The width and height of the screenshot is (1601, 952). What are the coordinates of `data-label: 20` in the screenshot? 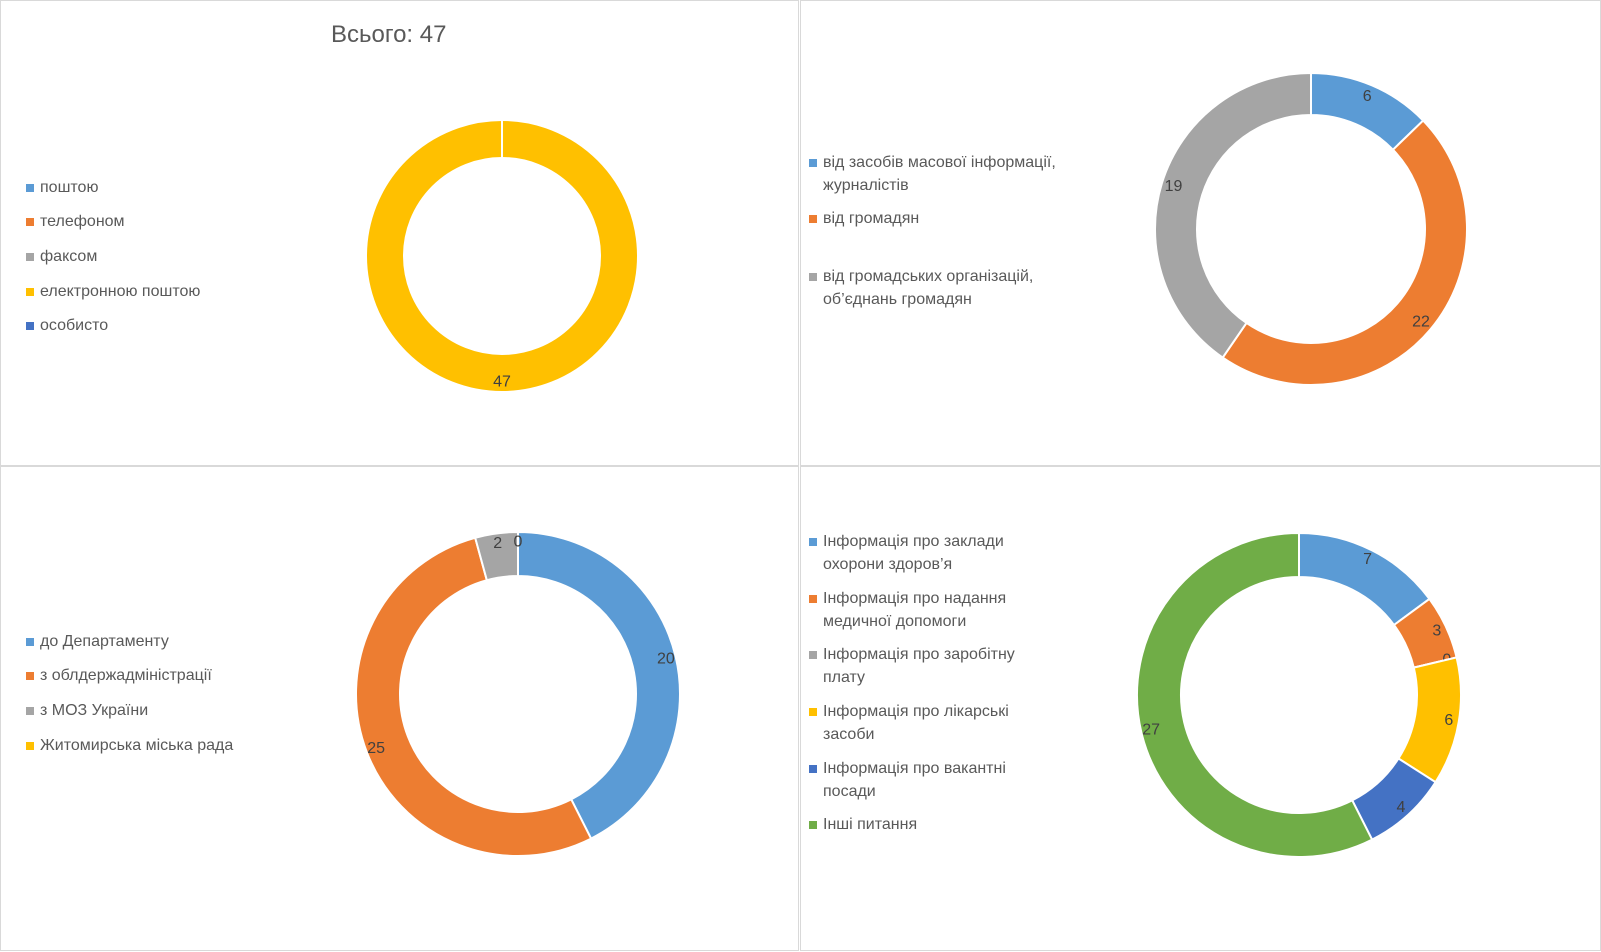 It's located at (666, 658).